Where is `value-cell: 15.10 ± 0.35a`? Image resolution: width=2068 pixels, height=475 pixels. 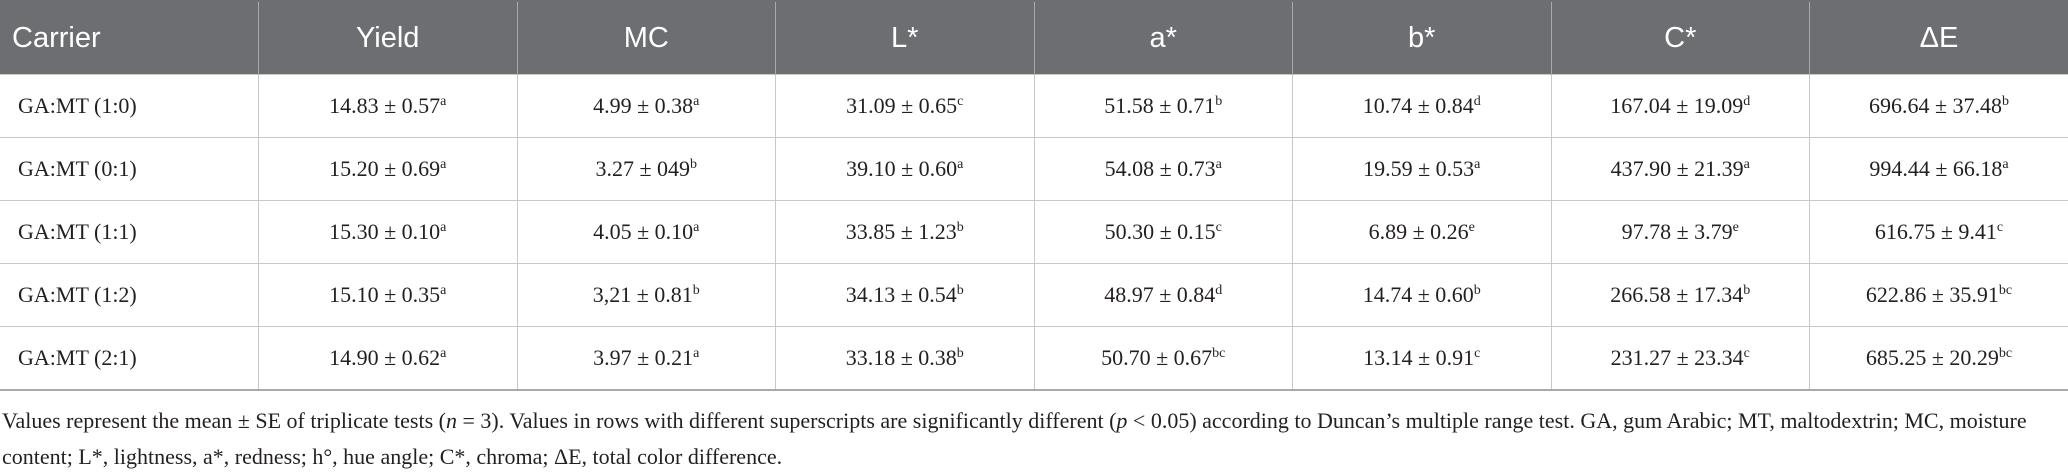 value-cell: 15.10 ± 0.35a is located at coordinates (388, 295).